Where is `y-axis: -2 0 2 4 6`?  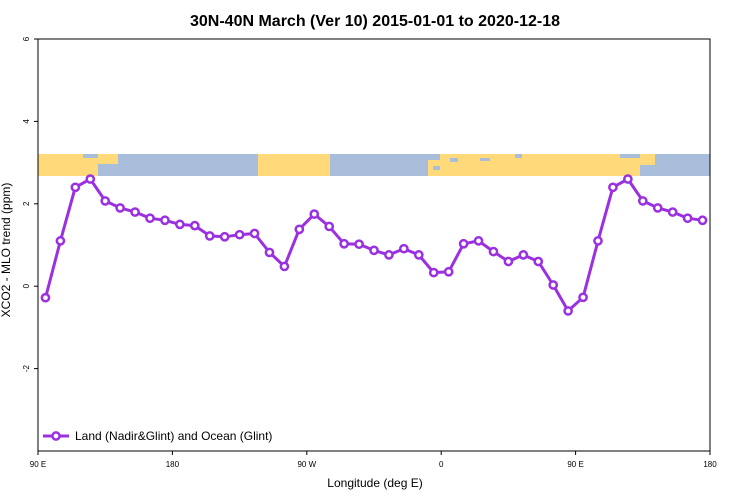 y-axis: -2 0 2 4 6 is located at coordinates (30, 204).